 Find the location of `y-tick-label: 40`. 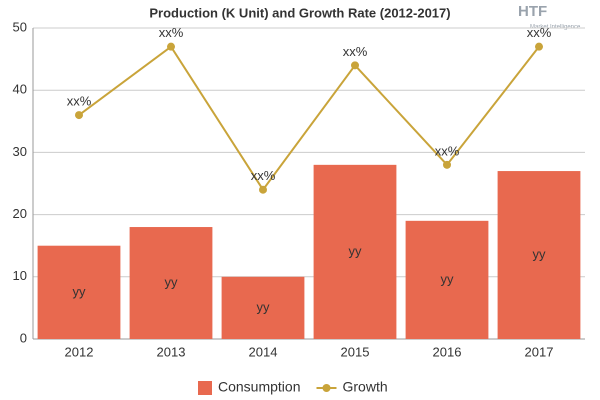

y-tick-label: 40 is located at coordinates (20, 89).